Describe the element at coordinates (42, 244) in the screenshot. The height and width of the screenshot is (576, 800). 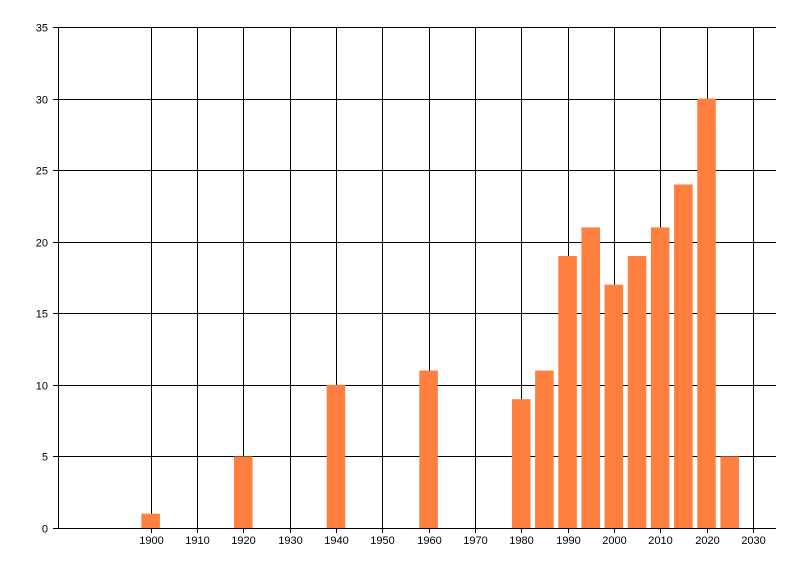
I see `y-tick-label: 20` at that location.